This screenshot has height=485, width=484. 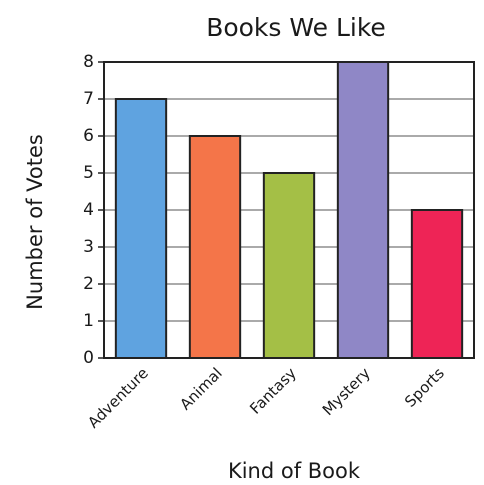 What do you see at coordinates (88, 62) in the screenshot?
I see `y-tick-label: 8` at bounding box center [88, 62].